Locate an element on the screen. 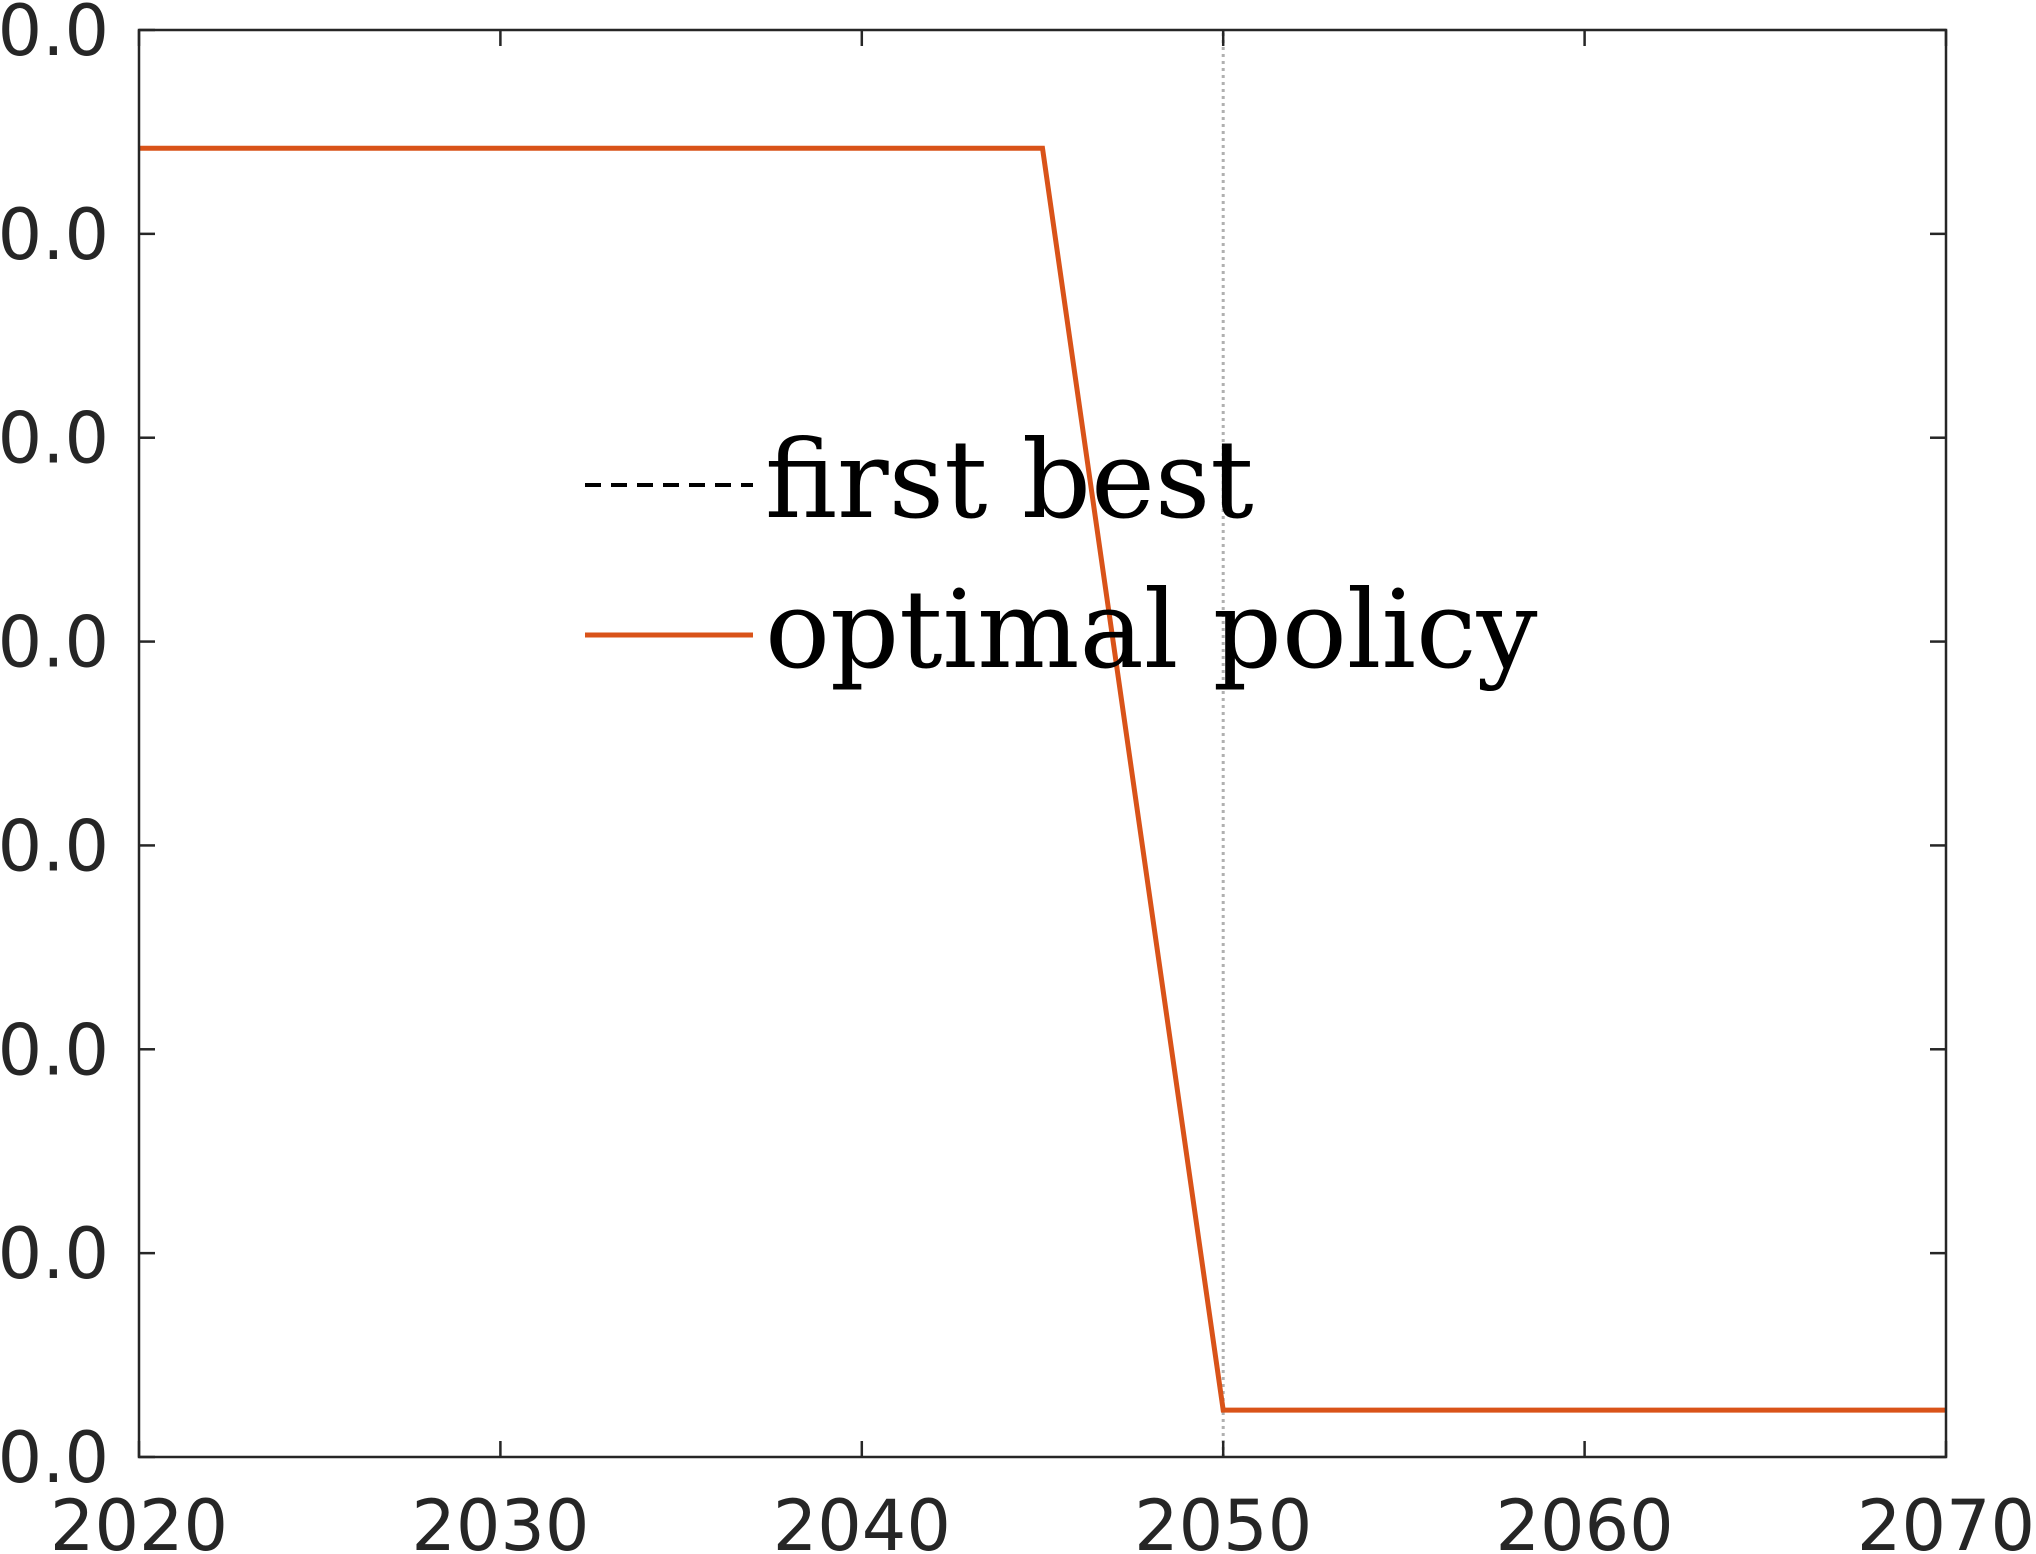 Image resolution: width=2036 pixels, height=1554 pixels. x-tick-label: 2050 is located at coordinates (1223, 1519).